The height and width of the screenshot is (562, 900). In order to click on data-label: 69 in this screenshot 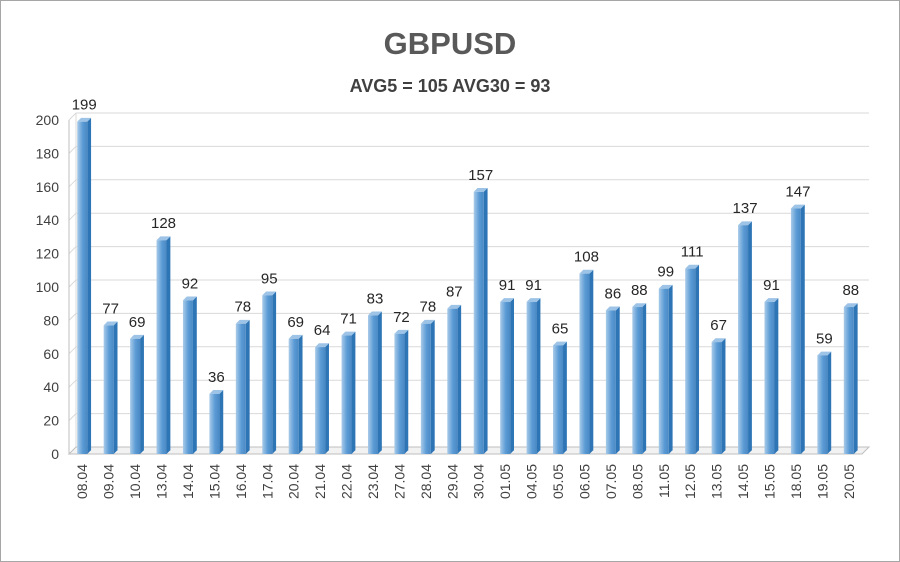, I will do `click(295, 322)`.